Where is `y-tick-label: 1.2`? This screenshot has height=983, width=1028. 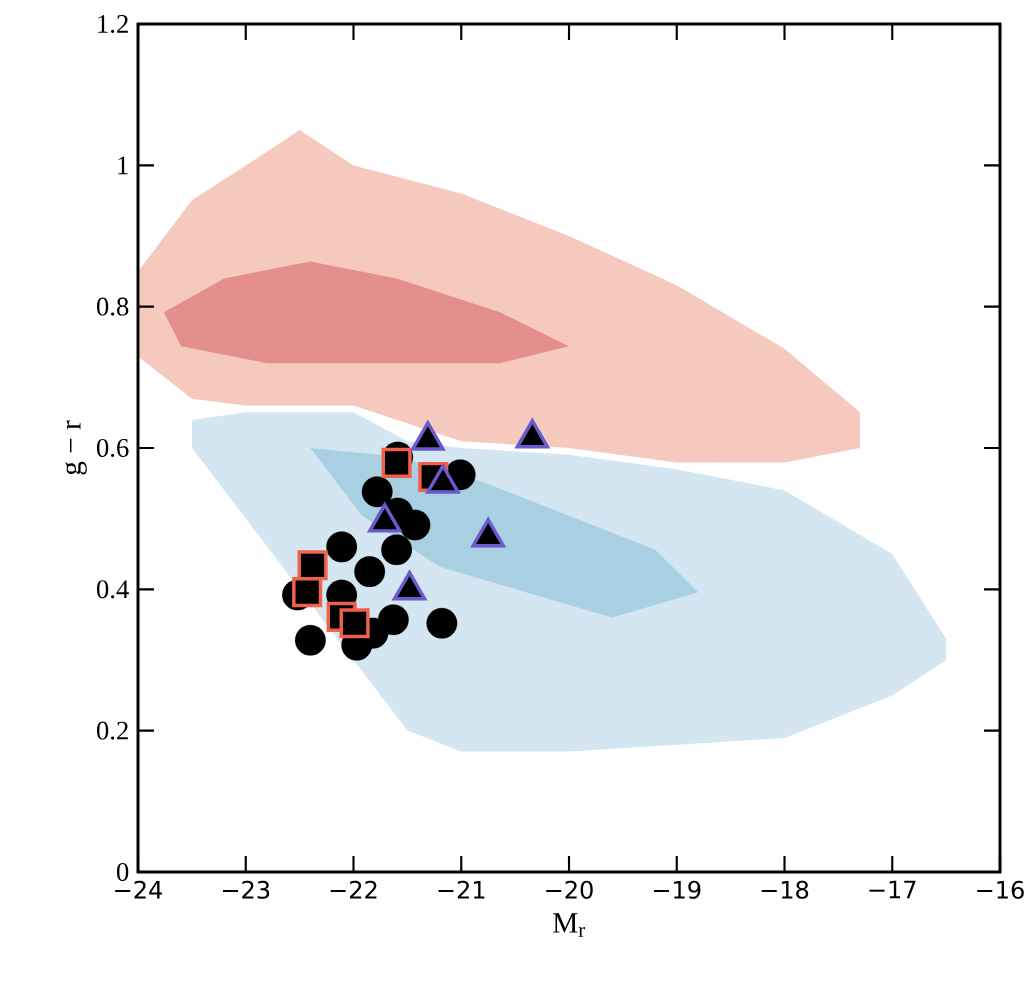 y-tick-label: 1.2 is located at coordinates (113, 24).